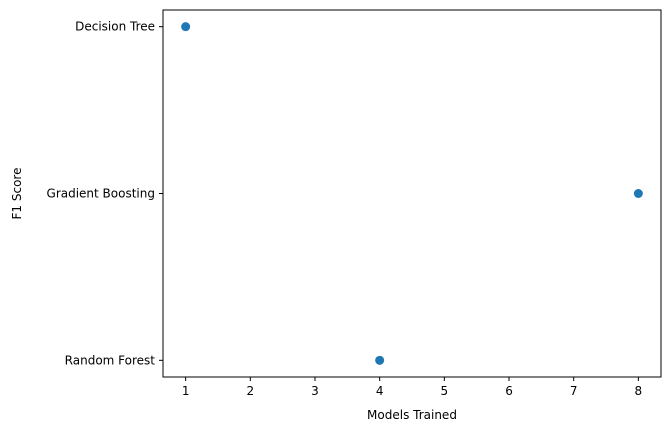 The height and width of the screenshot is (436, 671). I want to click on y-axis-label: F1 Score, so click(17, 194).